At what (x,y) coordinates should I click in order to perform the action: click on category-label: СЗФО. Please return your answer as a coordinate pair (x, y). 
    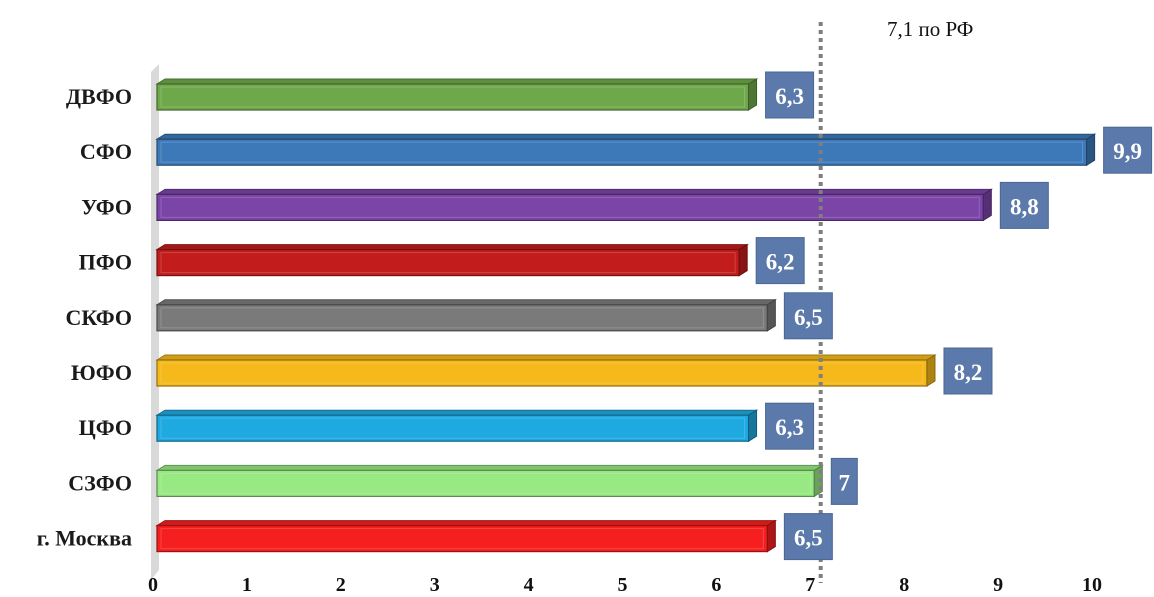
    Looking at the image, I should click on (100, 482).